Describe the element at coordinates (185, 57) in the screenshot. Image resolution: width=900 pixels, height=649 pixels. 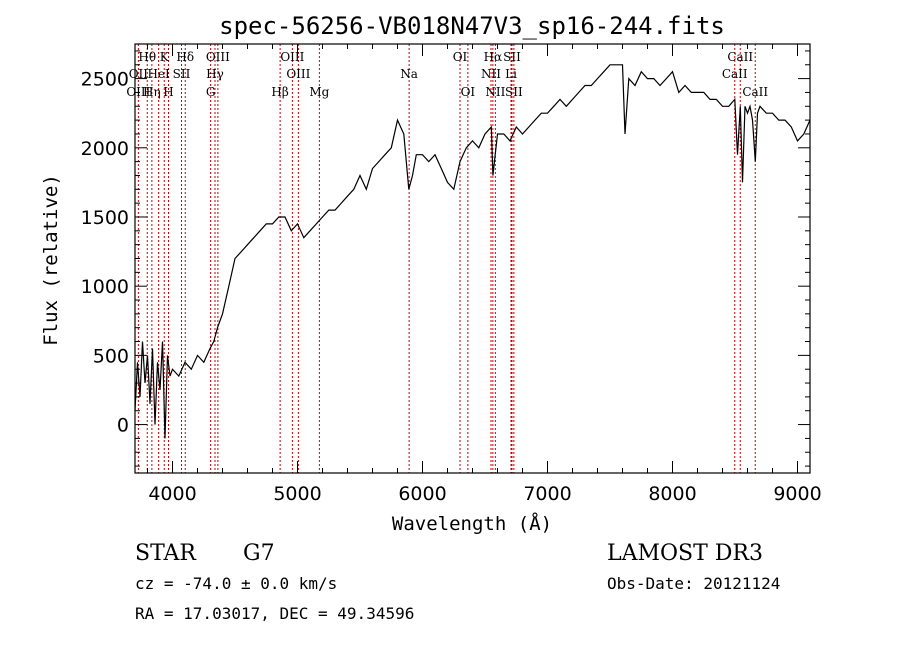
I see `line-label: Hδ` at that location.